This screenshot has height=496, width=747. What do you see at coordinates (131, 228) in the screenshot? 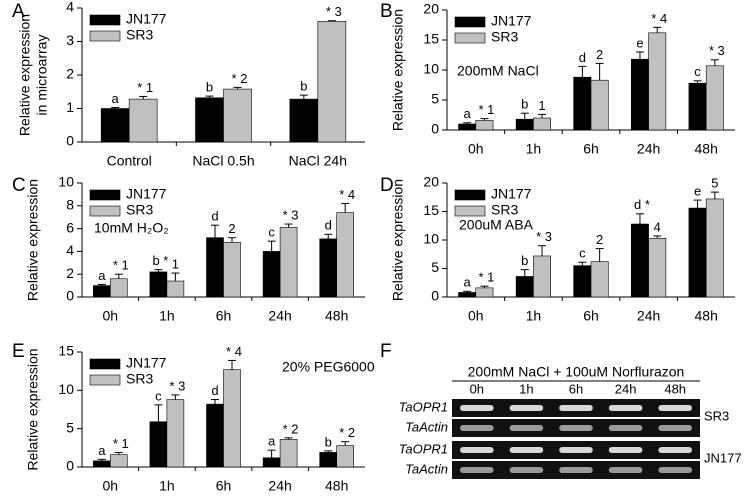
I see `condition-label: 10mM H₂O₂` at bounding box center [131, 228].